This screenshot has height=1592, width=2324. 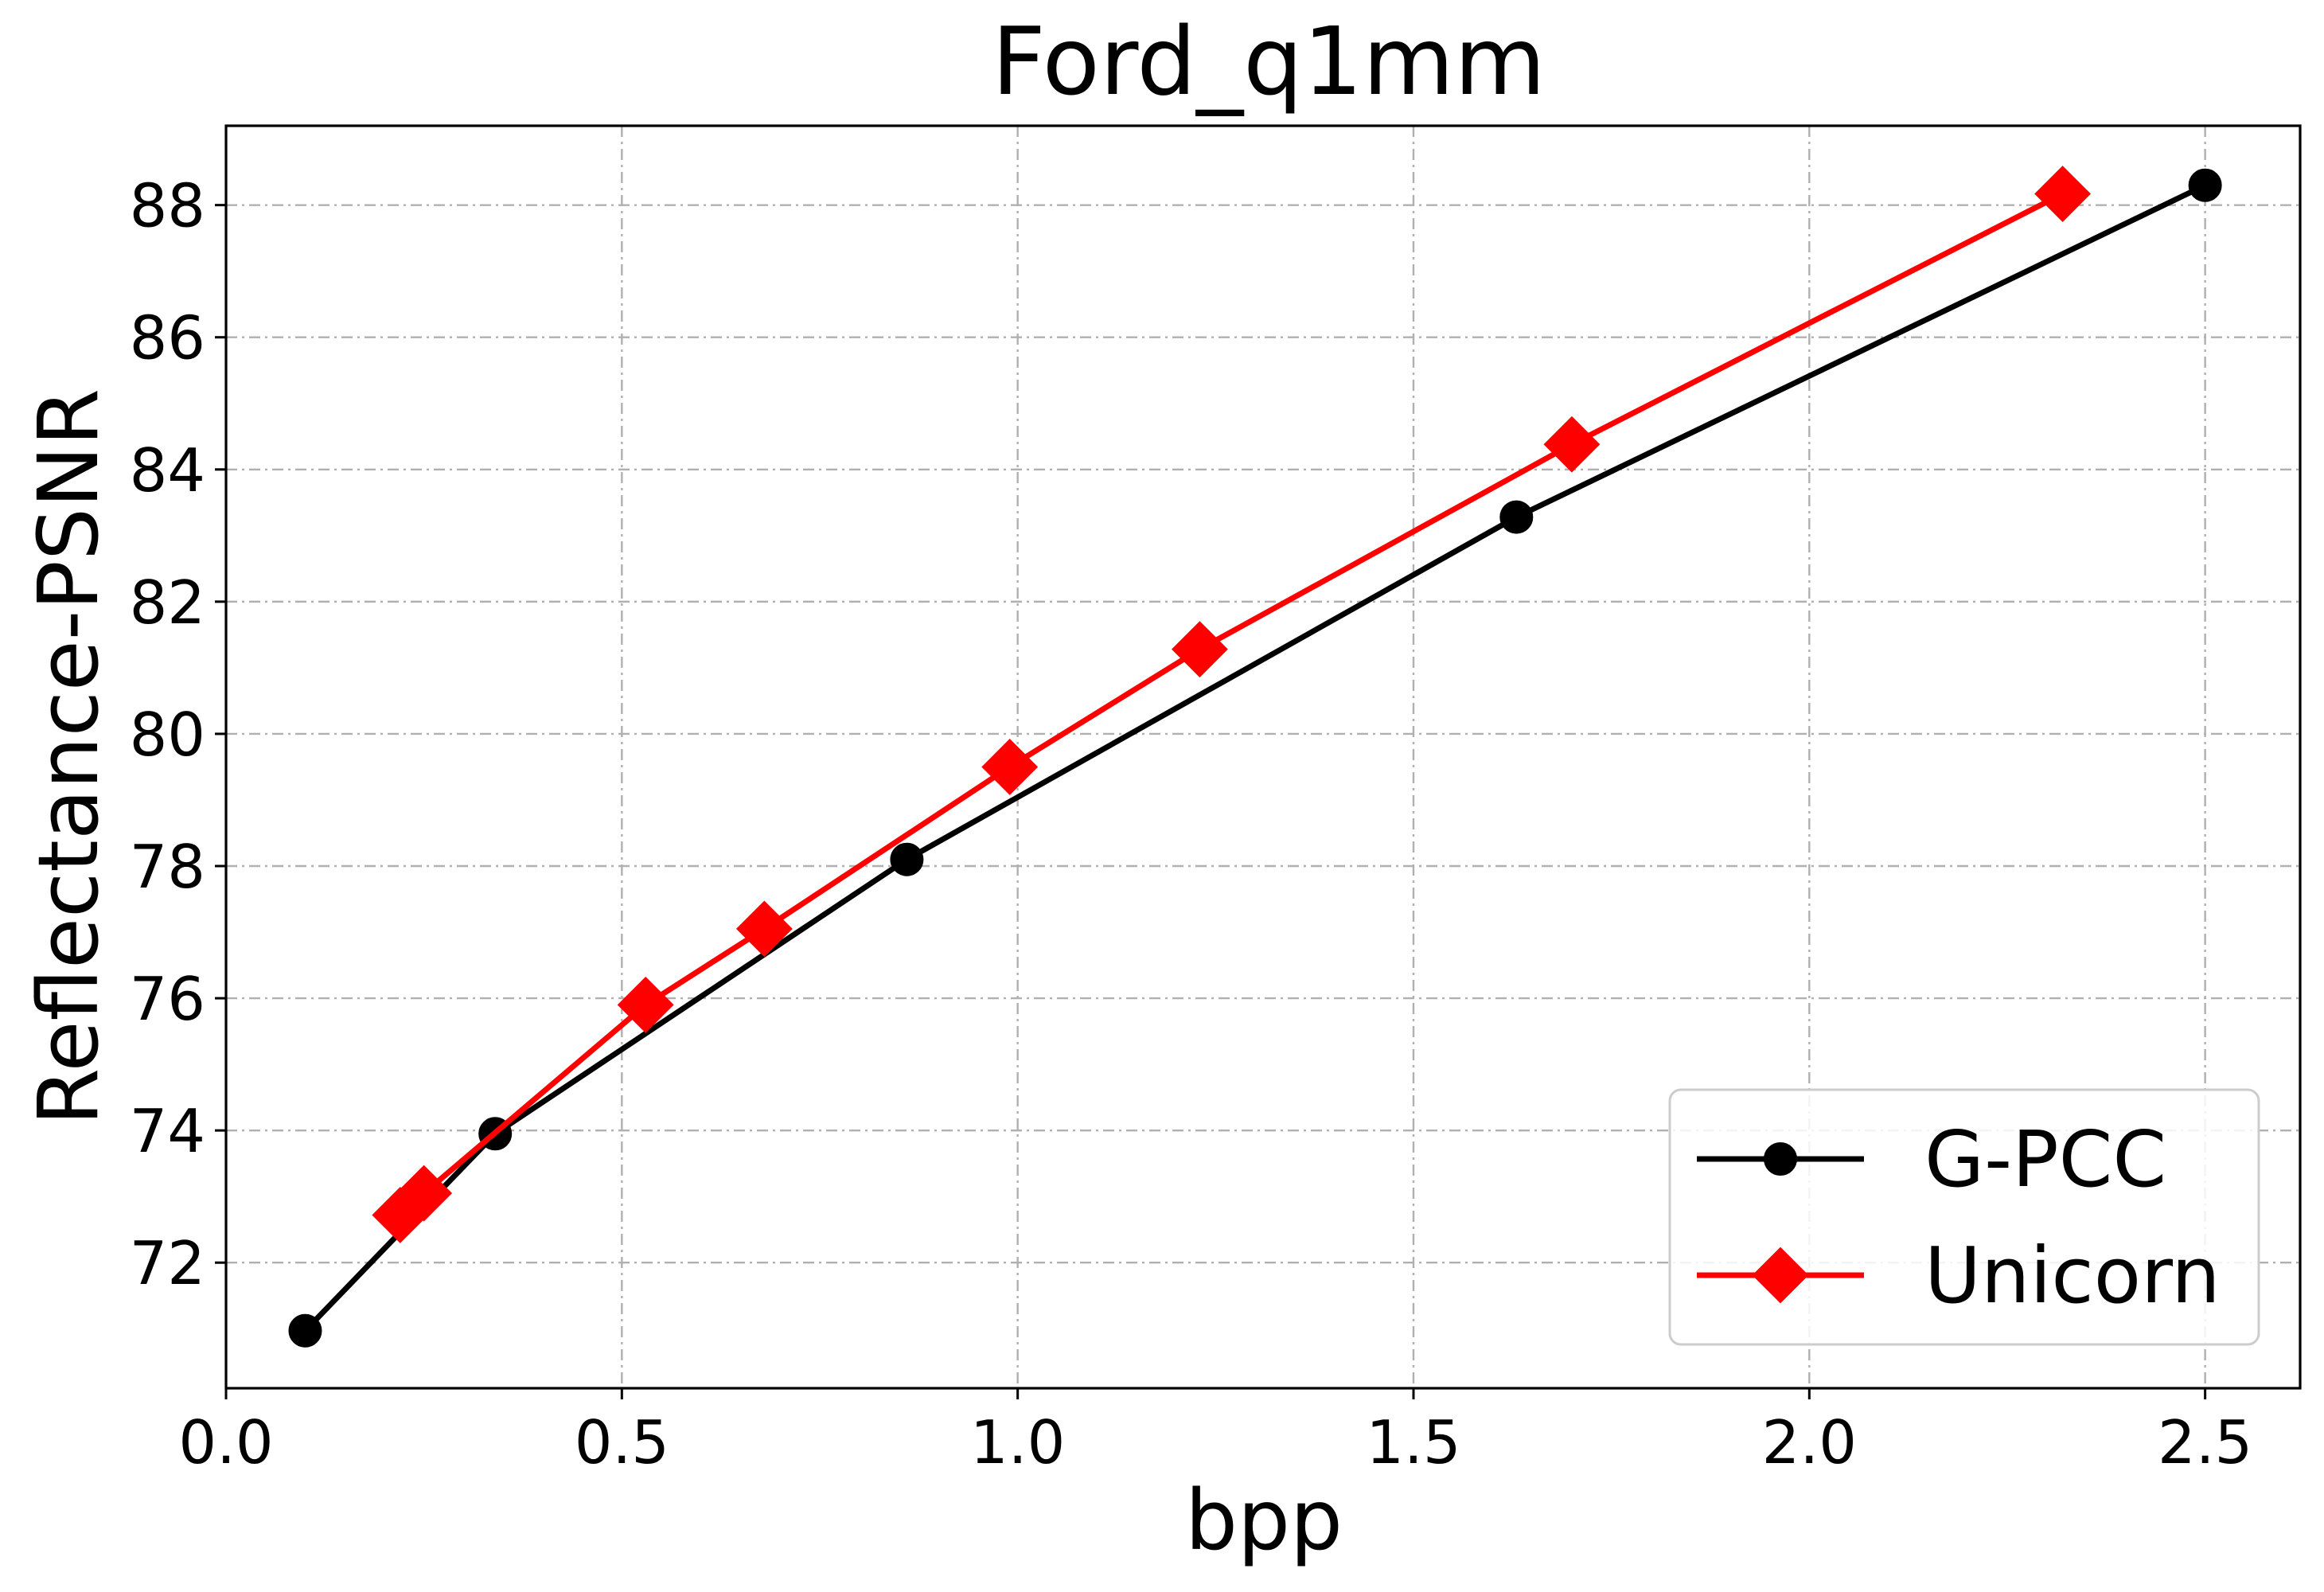 What do you see at coordinates (68, 757) in the screenshot?
I see `y-axis-label: Reflectance-PSNR` at bounding box center [68, 757].